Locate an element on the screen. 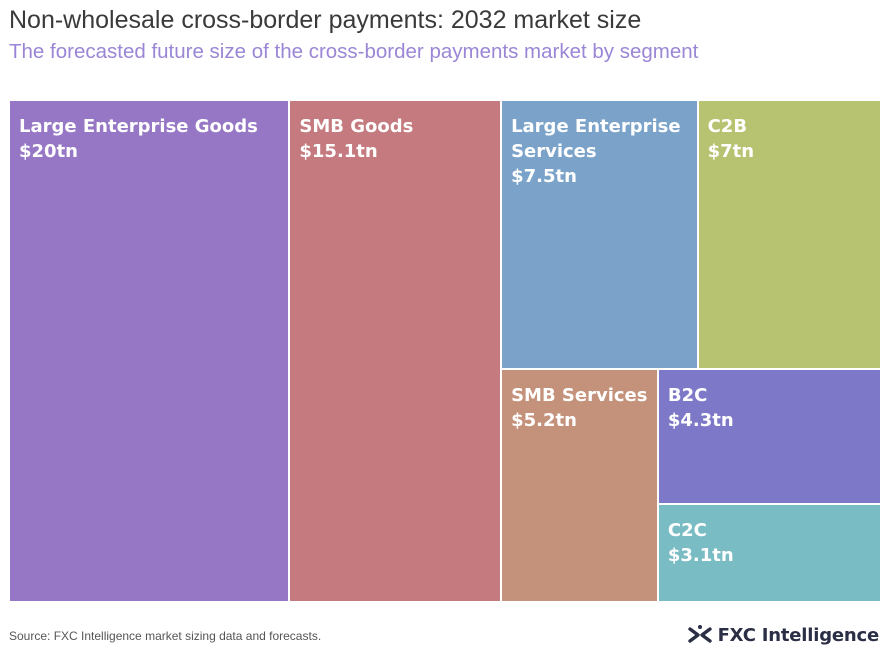  treemap-cell-smb-services: SMB Services $5.2tn is located at coordinates (579, 485).